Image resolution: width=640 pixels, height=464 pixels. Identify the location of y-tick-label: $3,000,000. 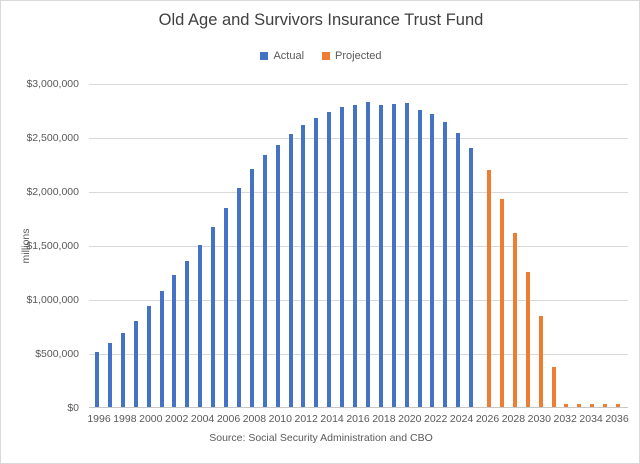
(52, 84).